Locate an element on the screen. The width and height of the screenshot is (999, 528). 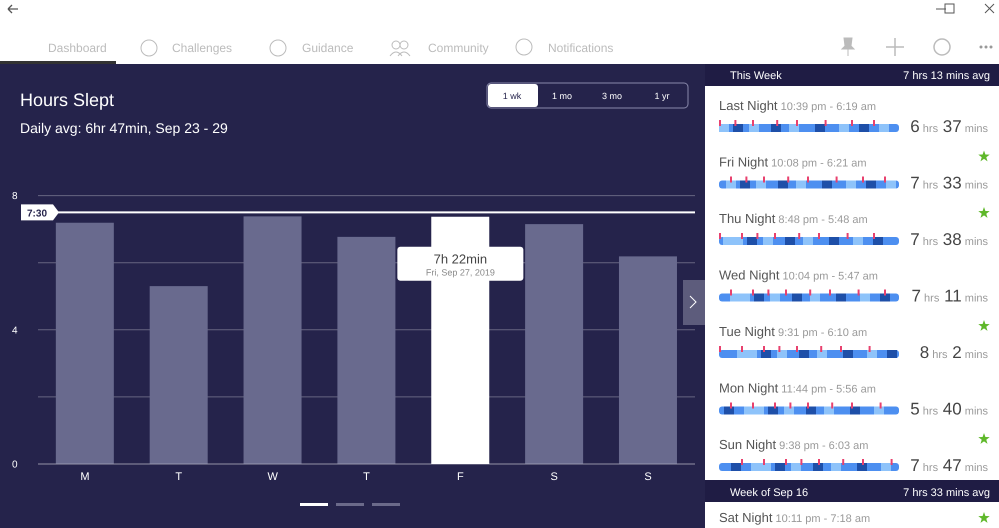
chart-title: Hours Slept is located at coordinates (67, 100).